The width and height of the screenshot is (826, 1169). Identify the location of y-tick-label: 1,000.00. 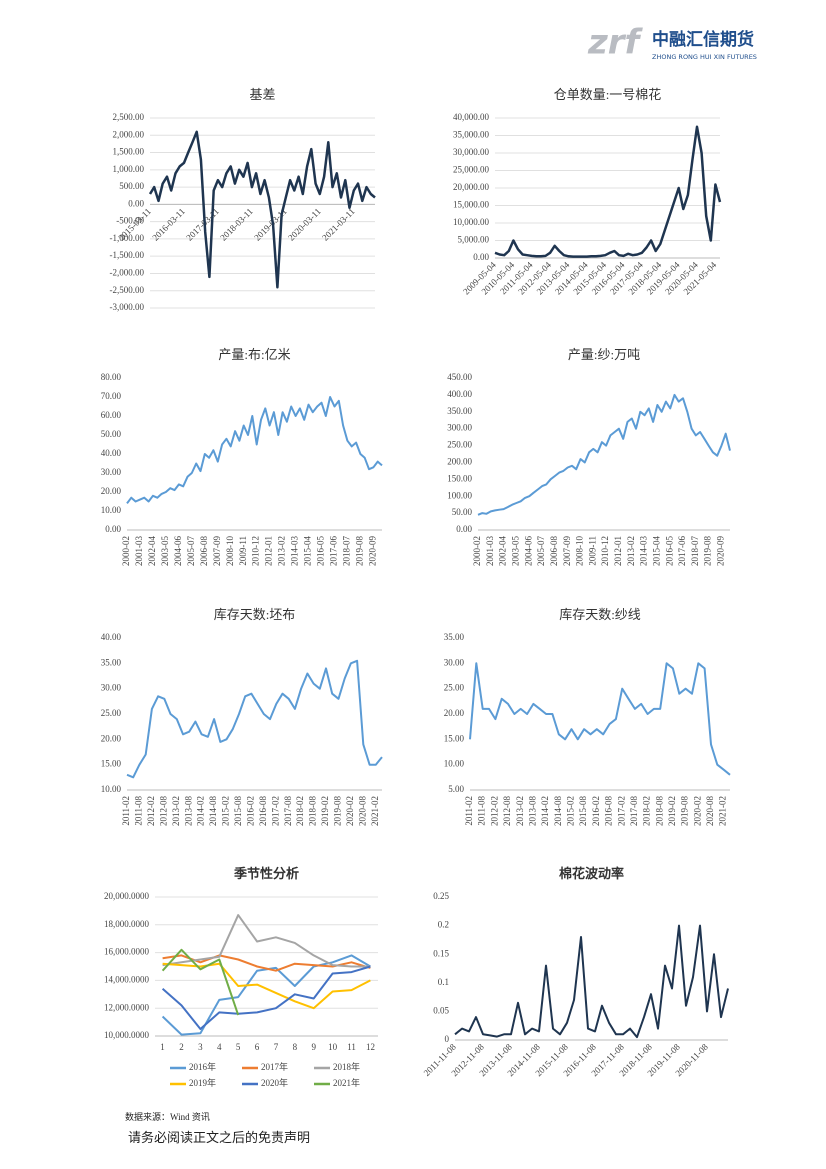
(129, 169).